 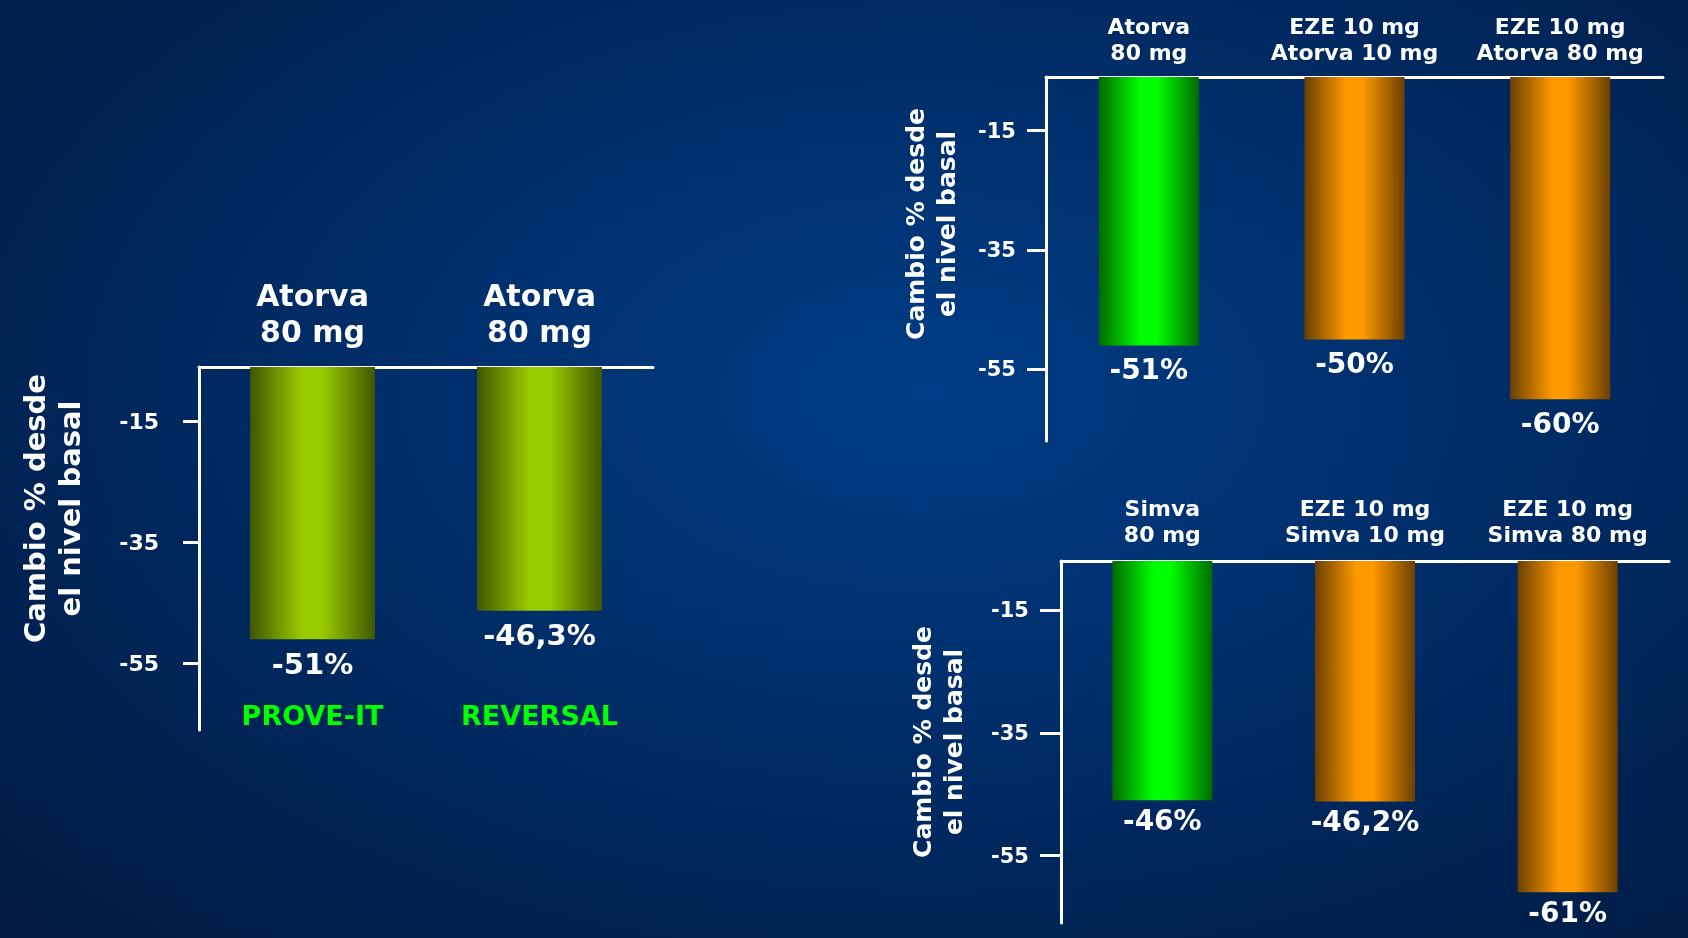 I want to click on data-label: -46,3%, so click(x=539, y=635).